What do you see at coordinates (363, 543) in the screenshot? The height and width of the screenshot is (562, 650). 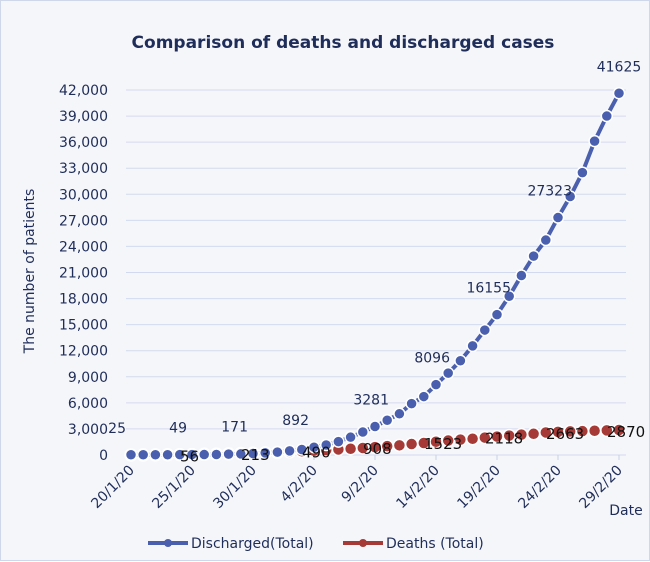 I see `legend-deaths-marker` at bounding box center [363, 543].